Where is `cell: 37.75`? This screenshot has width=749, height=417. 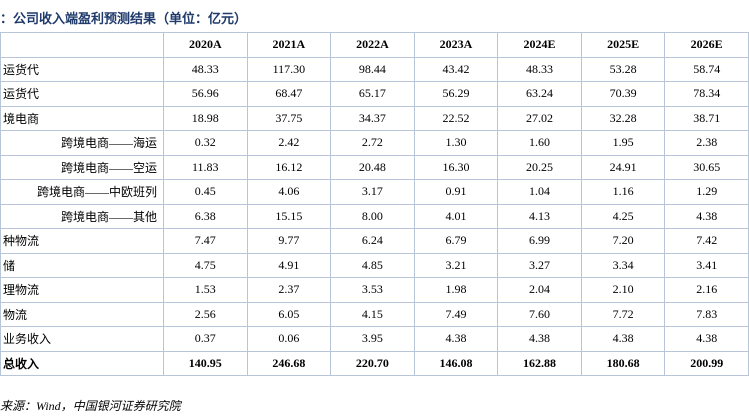
cell: 37.75 is located at coordinates (289, 118).